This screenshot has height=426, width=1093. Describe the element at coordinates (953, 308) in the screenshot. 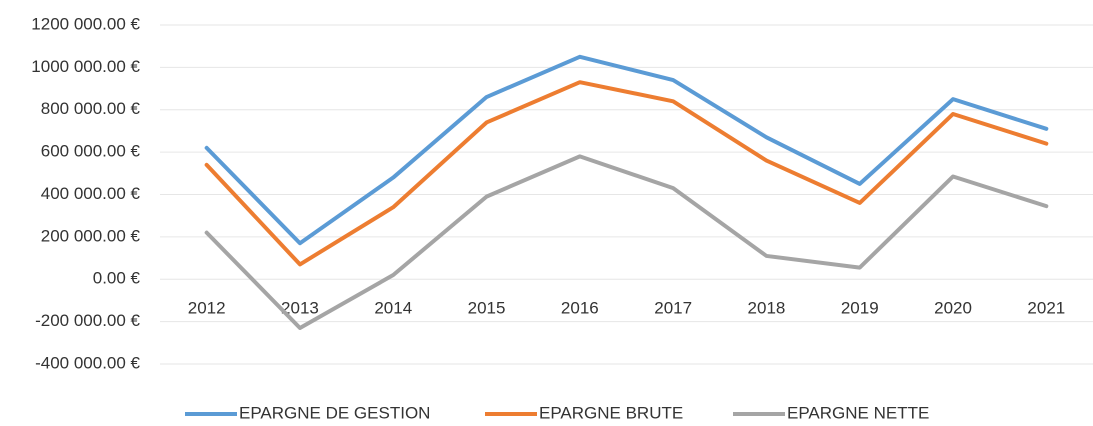

I see `x-tick-label: 2020` at that location.